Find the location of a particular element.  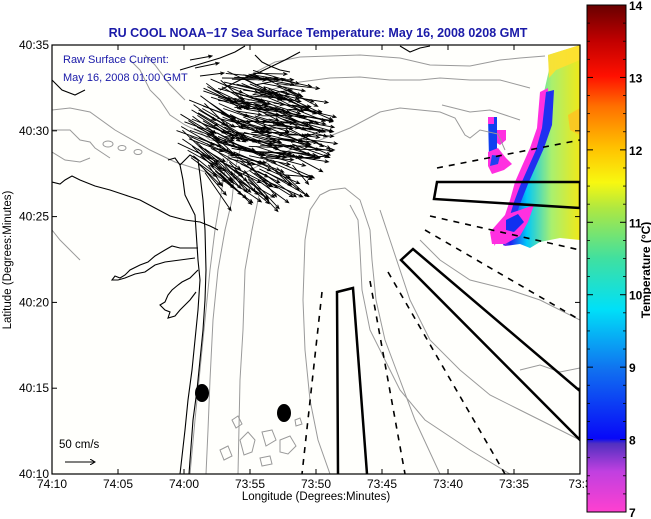

surface-current-vectors is located at coordinates (257, 133).